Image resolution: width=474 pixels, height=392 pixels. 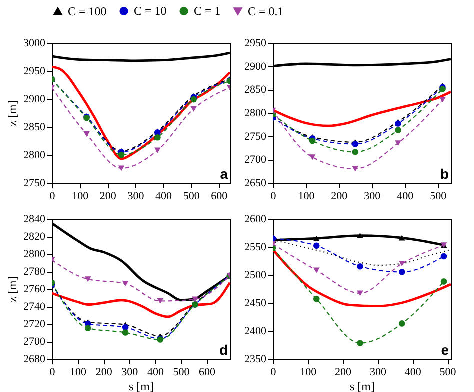 What do you see at coordinates (255, 276) in the screenshot?
I see `y-tick-label: 2500` at bounding box center [255, 276].